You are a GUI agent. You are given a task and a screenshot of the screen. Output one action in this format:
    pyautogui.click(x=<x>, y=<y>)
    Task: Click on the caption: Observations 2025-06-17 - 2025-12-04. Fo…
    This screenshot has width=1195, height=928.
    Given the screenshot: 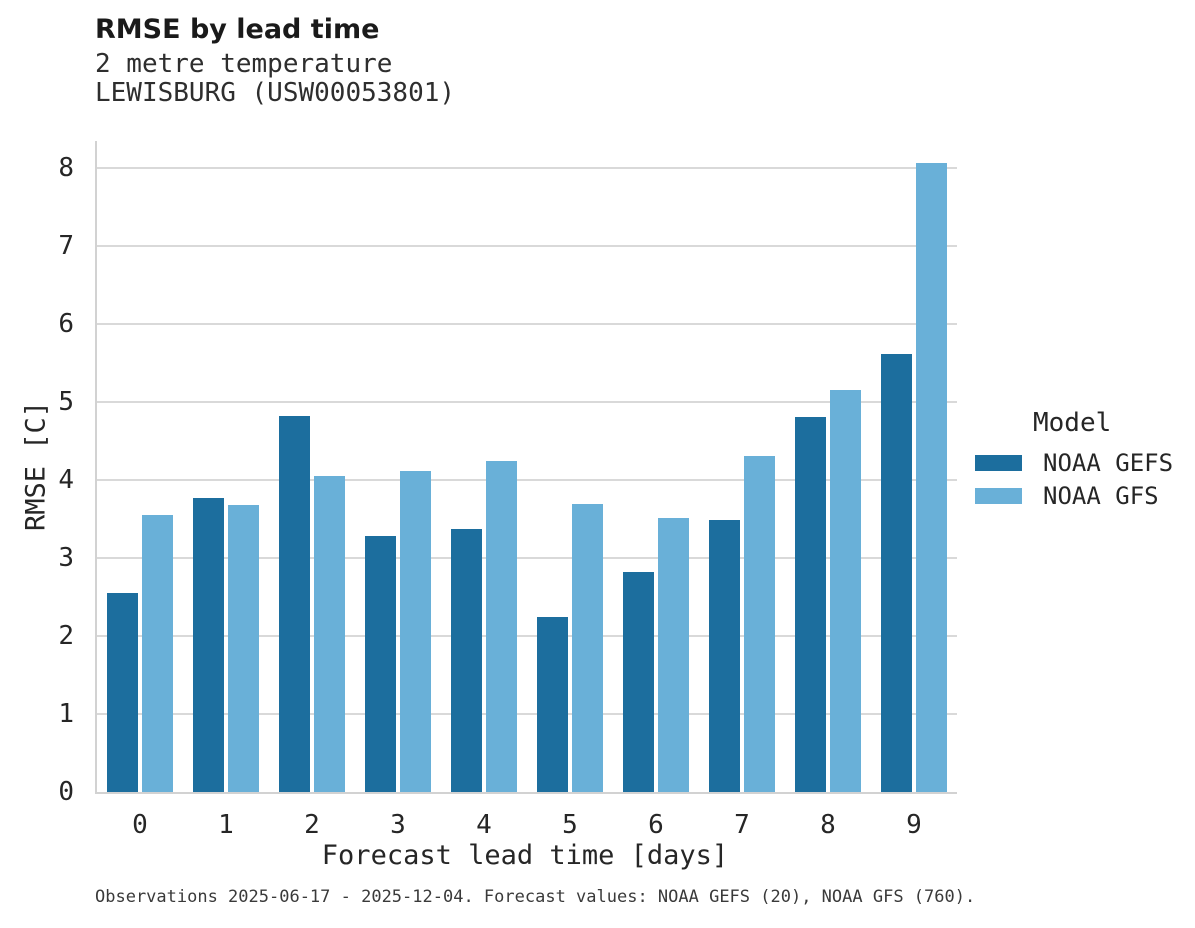 What is the action you would take?
    pyautogui.click(x=535, y=897)
    